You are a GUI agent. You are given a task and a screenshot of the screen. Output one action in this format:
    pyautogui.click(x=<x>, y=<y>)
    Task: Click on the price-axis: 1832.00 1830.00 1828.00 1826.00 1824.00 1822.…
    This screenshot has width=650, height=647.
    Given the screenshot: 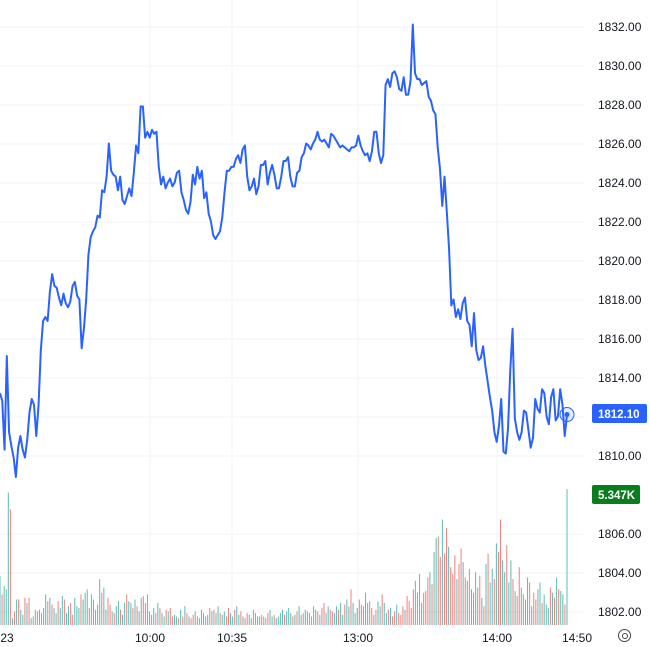 What is the action you would take?
    pyautogui.click(x=620, y=319)
    